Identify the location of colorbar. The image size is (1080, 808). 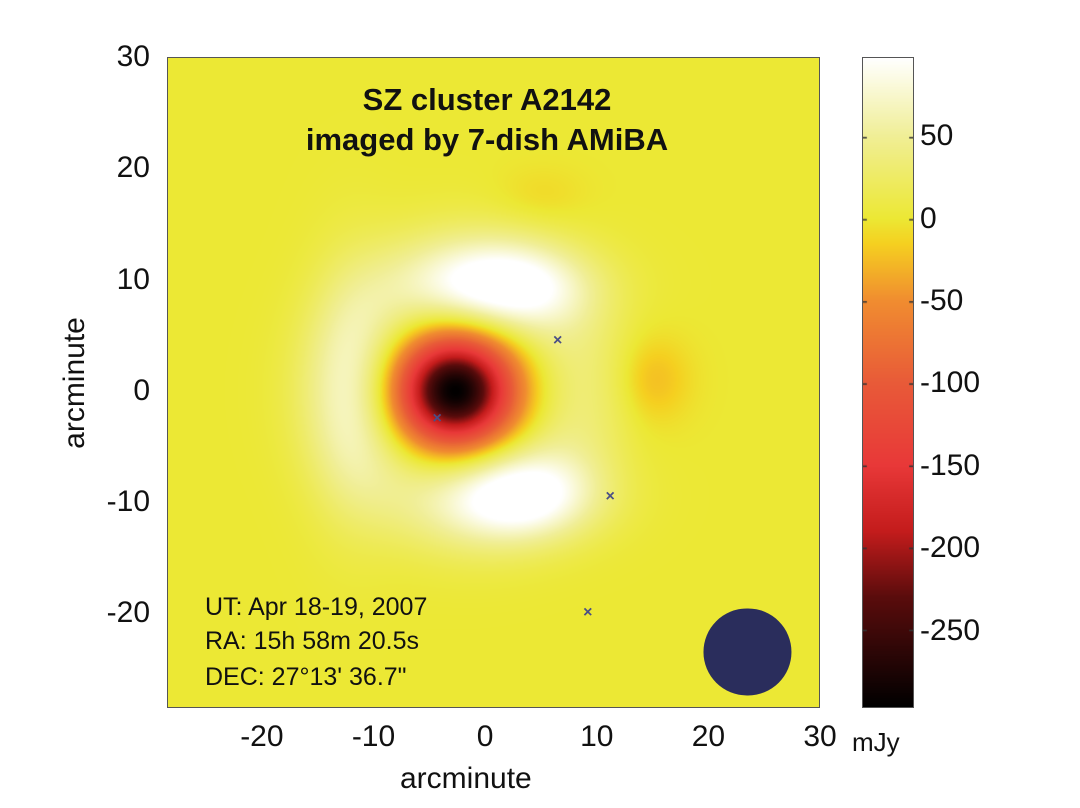
(888, 382).